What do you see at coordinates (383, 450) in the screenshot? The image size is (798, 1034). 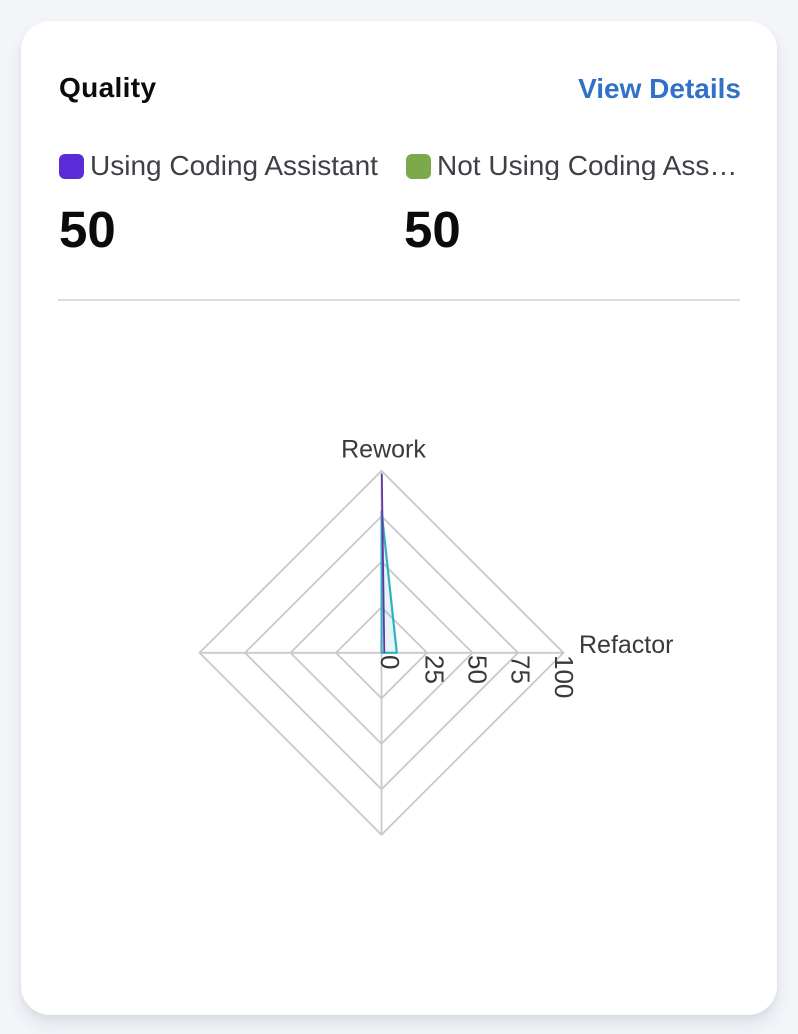 I see `svg-text: Rework` at bounding box center [383, 450].